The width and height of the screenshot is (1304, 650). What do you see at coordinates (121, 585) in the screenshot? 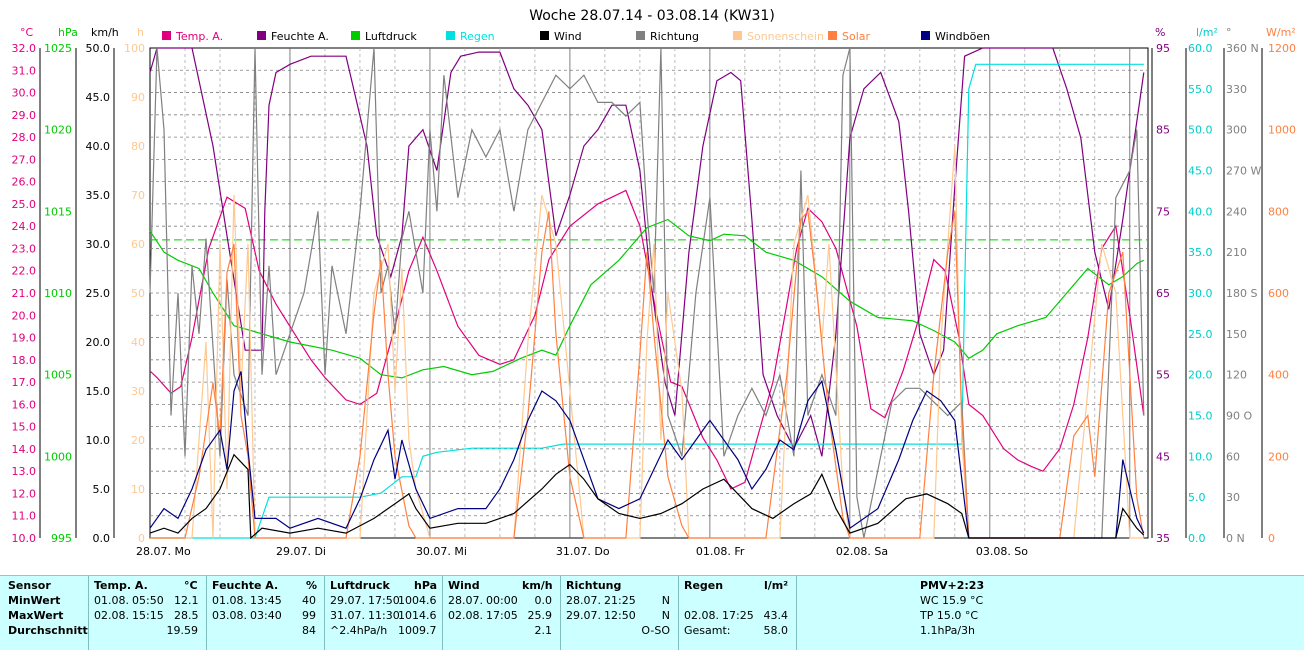
I see `temp-title: Temp. A.` at bounding box center [121, 585].